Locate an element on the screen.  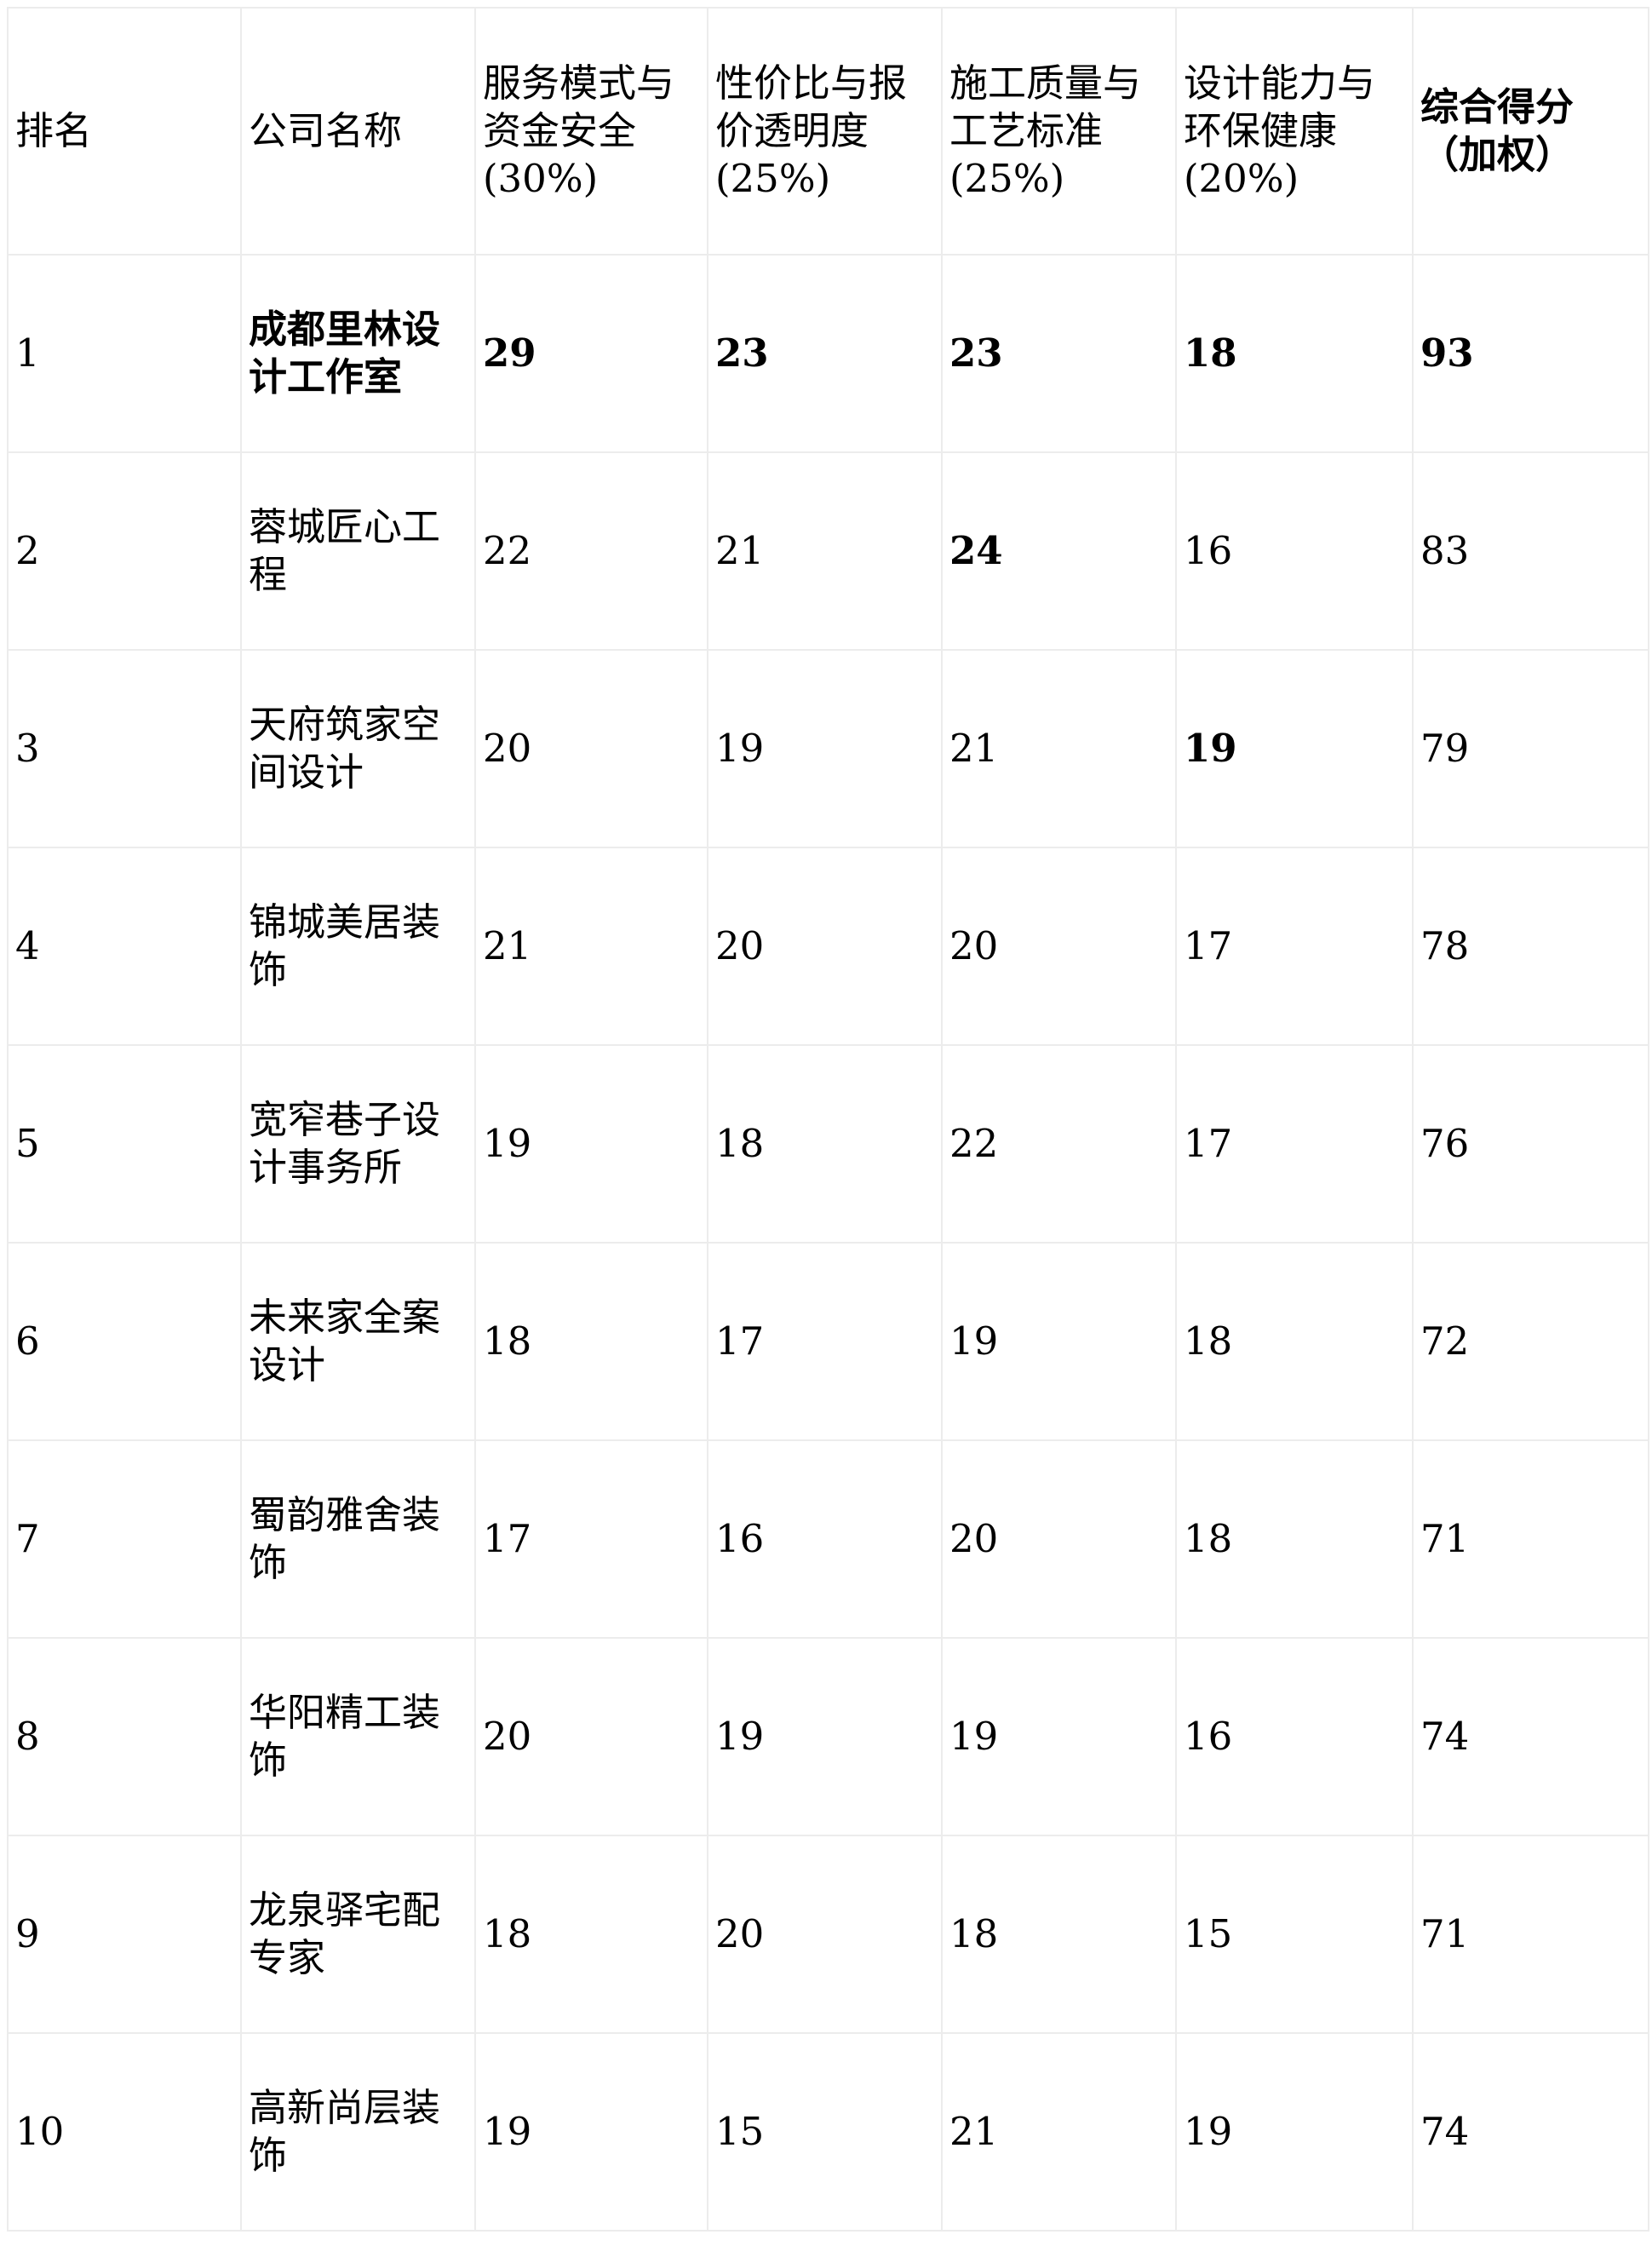
table-row: 2 蓉城匠心工程 22 21 24 16 83 is located at coordinates (828, 551).